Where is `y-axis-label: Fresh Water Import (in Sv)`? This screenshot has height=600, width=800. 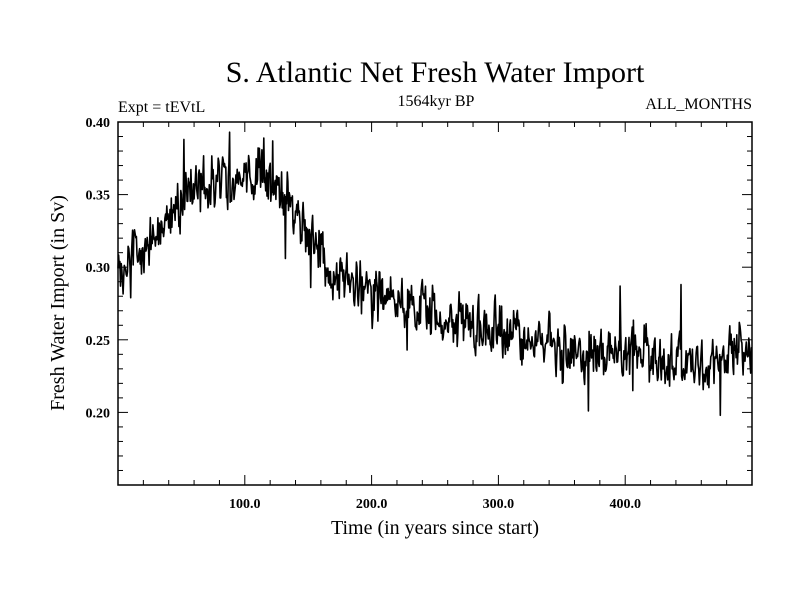 y-axis-label: Fresh Water Import (in Sv) is located at coordinates (58, 303).